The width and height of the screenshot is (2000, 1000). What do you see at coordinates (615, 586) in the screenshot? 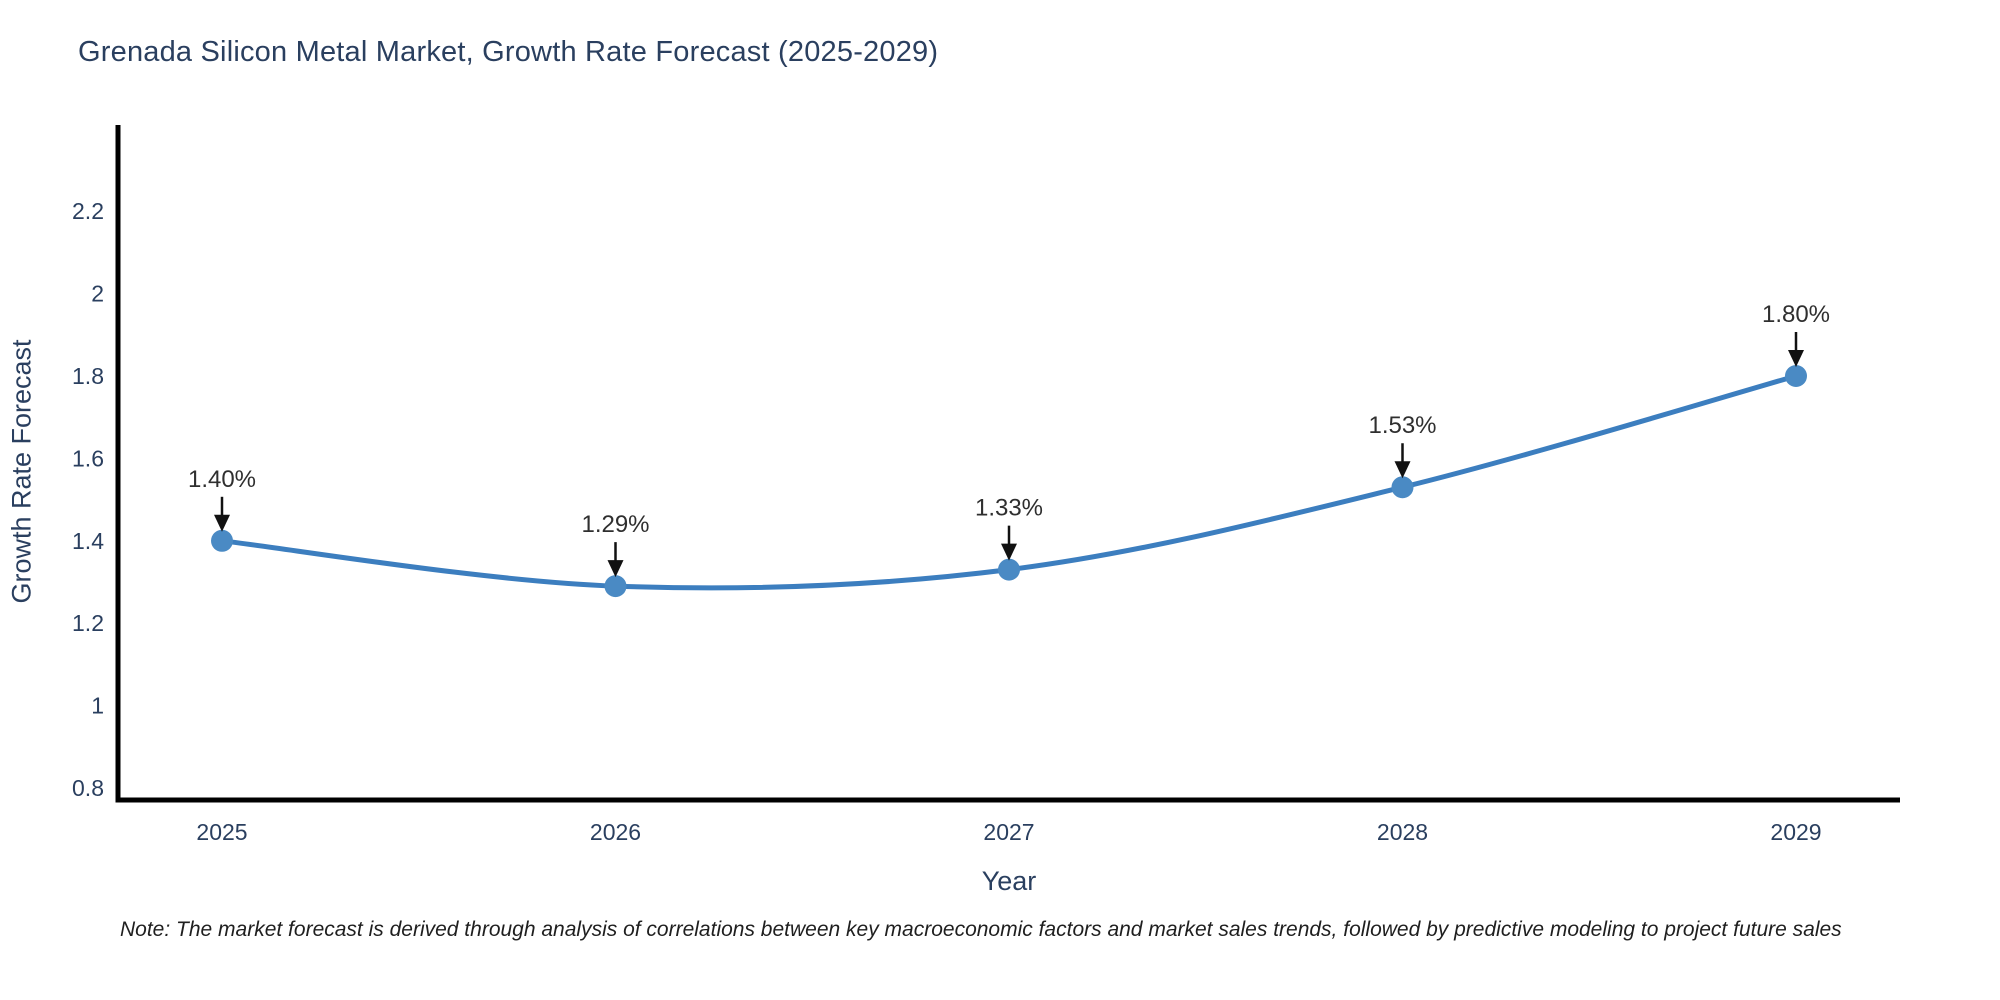
I see `data-point-2026` at bounding box center [615, 586].